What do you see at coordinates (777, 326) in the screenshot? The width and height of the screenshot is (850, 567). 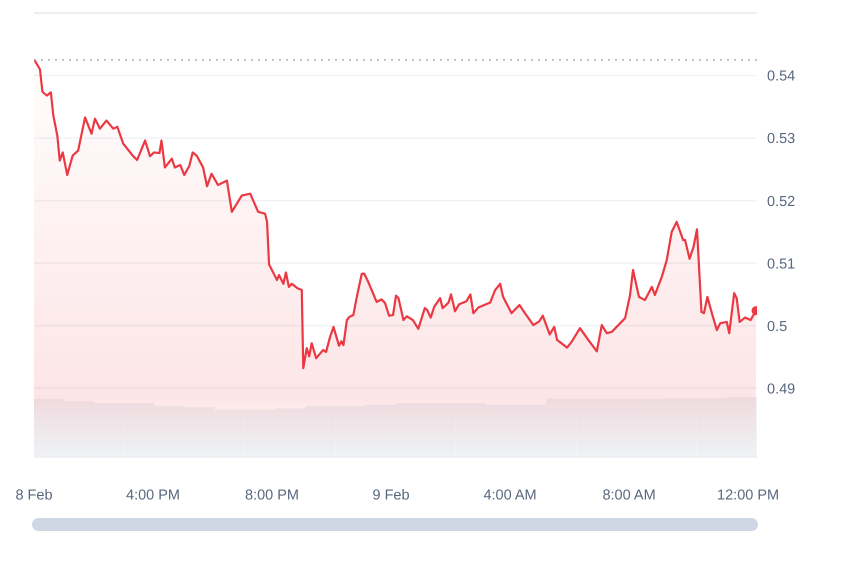 I see `y-tick-label: 0.5` at bounding box center [777, 326].